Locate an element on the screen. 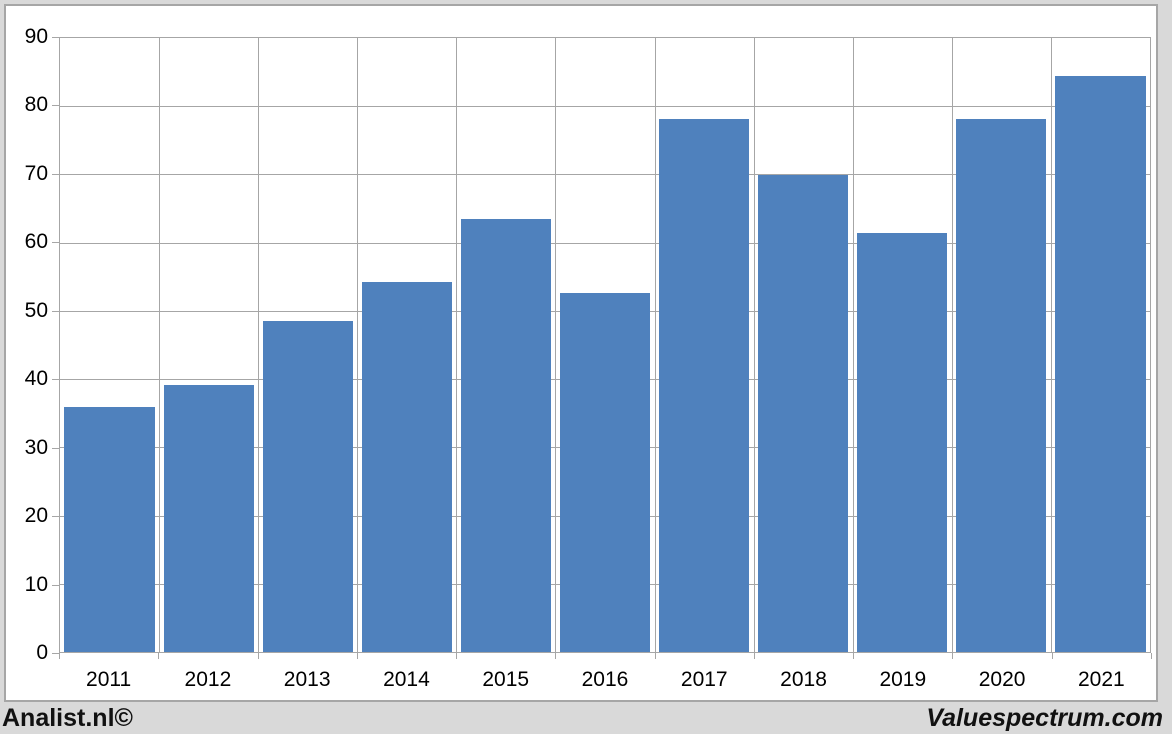 This screenshot has height=734, width=1172. y-axis-tick-label: 30 is located at coordinates (36, 447).